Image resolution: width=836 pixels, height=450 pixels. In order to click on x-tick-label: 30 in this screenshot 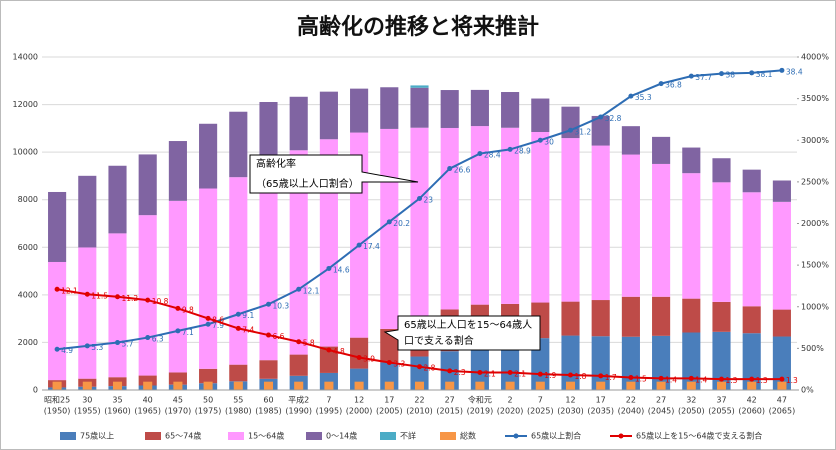, I will do `click(87, 400)`.